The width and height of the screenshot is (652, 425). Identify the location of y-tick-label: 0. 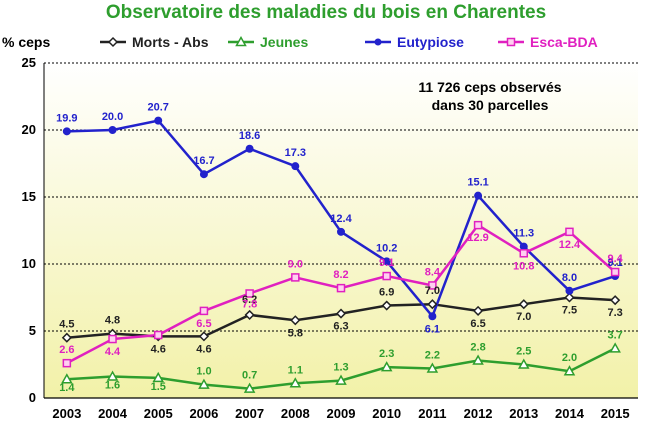
(32, 397).